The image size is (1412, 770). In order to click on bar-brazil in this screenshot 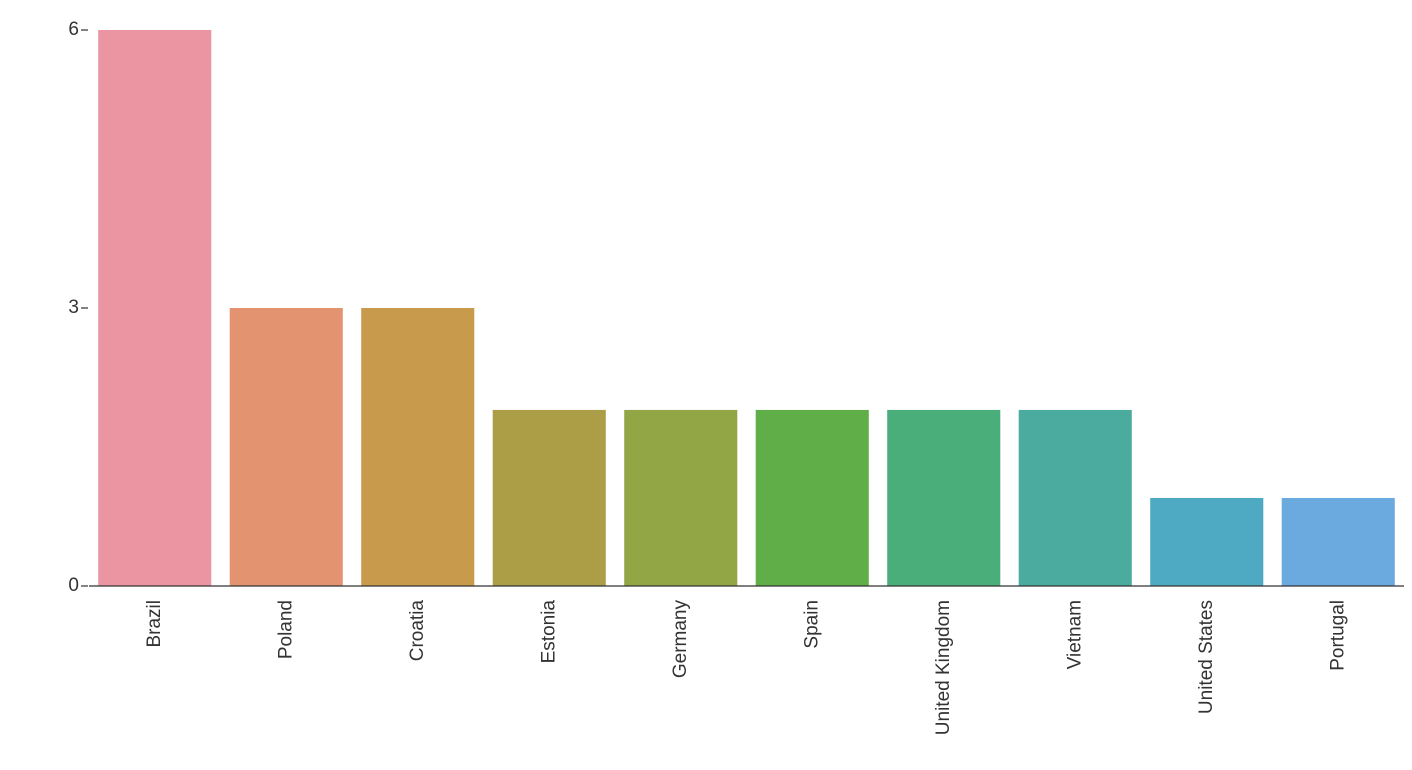, I will do `click(155, 308)`.